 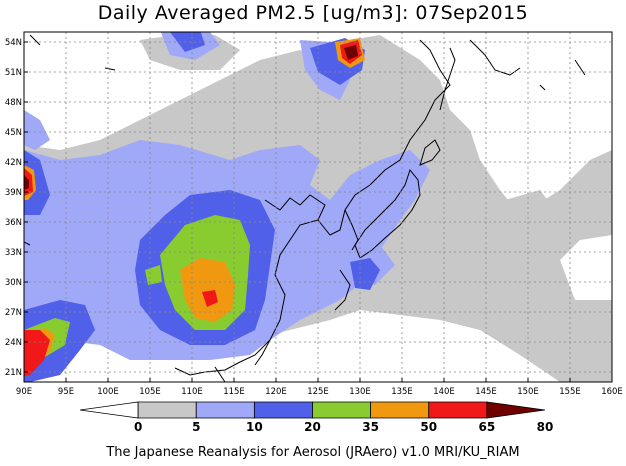 What do you see at coordinates (192, 392) in the screenshot?
I see `lon-tick-label: 110E` at bounding box center [192, 392].